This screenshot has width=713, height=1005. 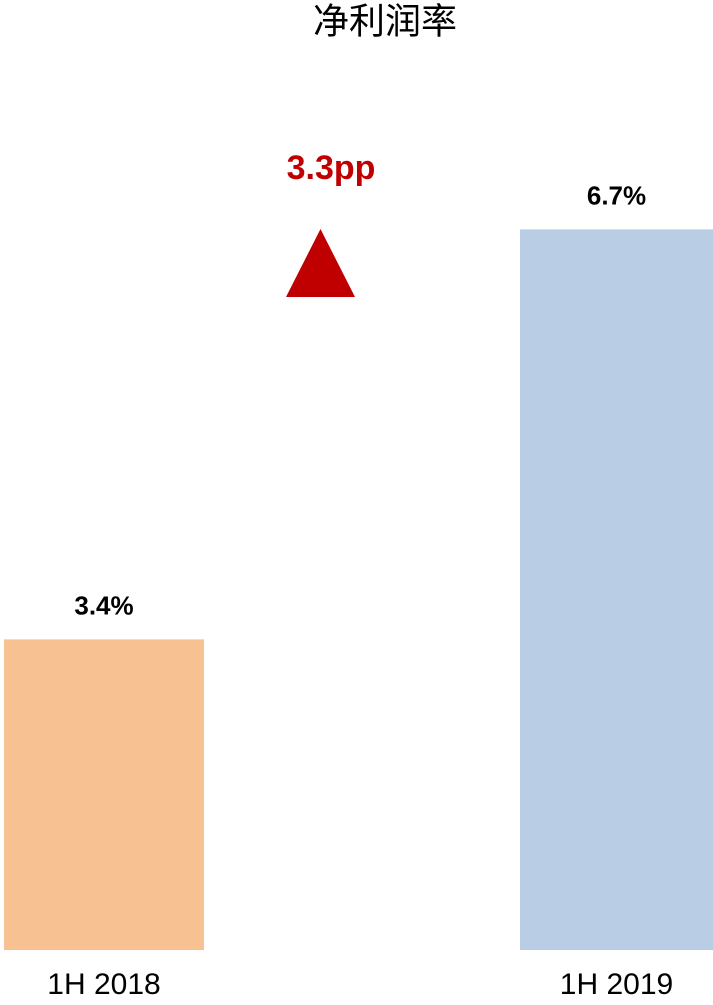 What do you see at coordinates (385, 21) in the screenshot?
I see `chart-title: 净利润率` at bounding box center [385, 21].